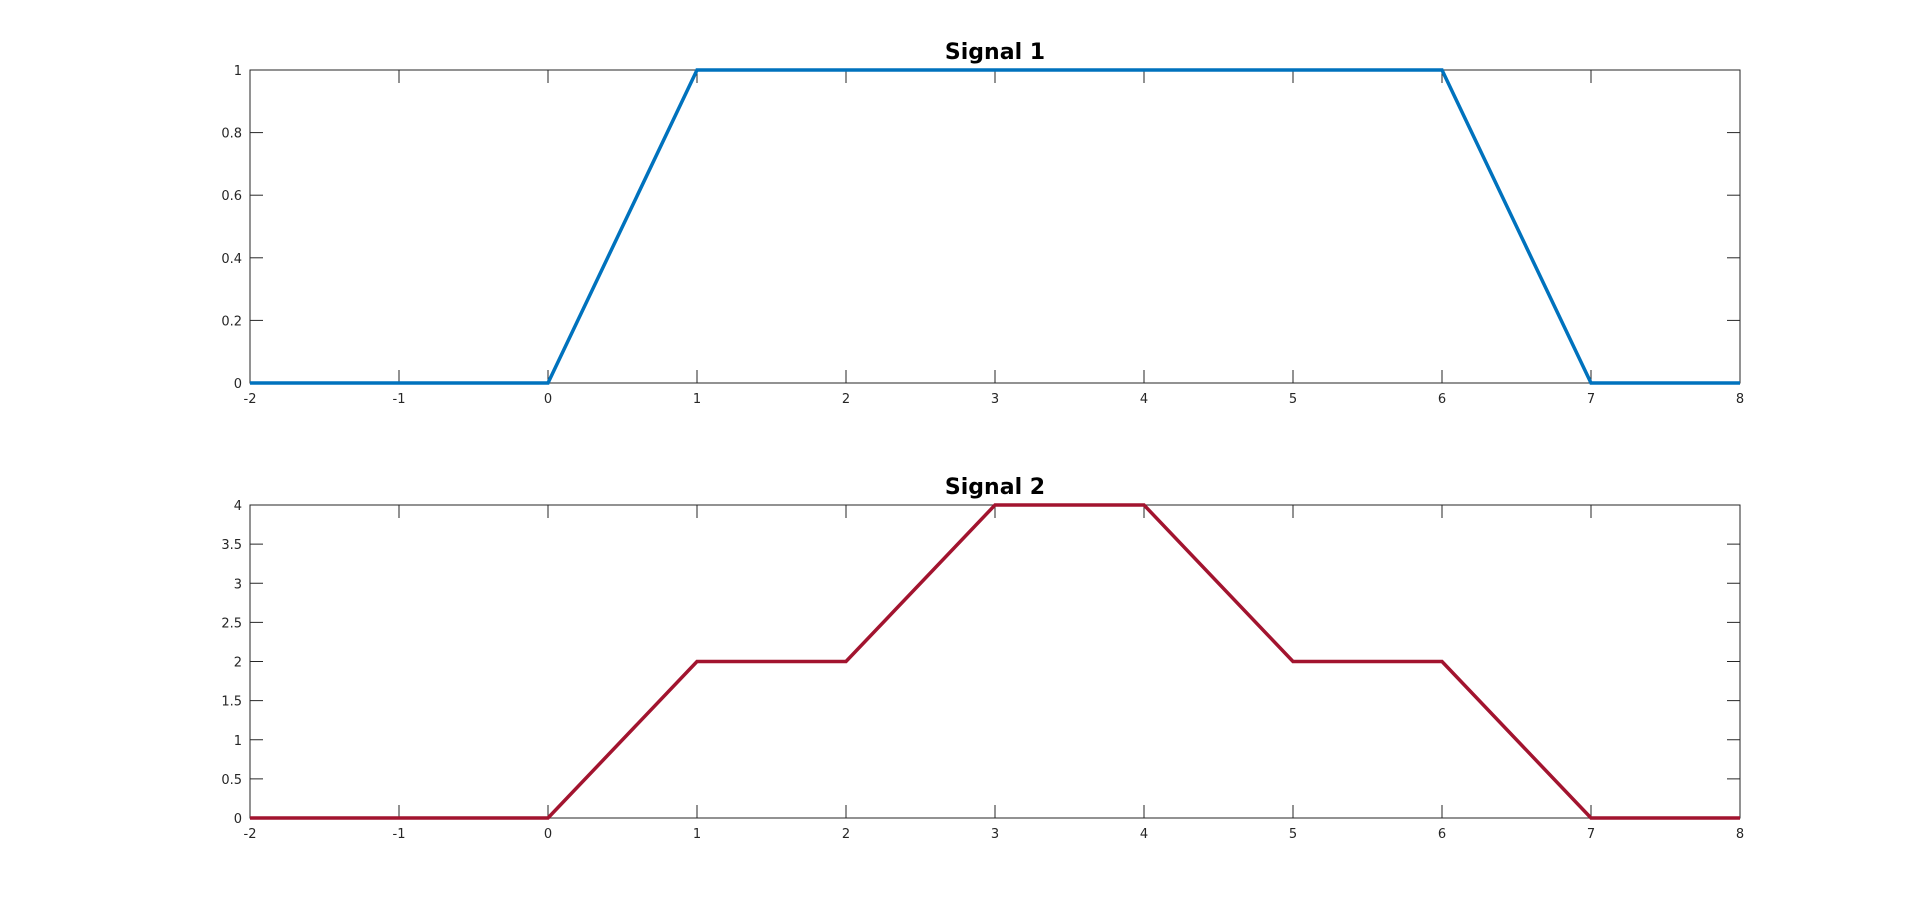 This screenshot has width=1910, height=915. Describe the element at coordinates (1144, 834) in the screenshot. I see `chart-2-xtick-label: 4` at that location.